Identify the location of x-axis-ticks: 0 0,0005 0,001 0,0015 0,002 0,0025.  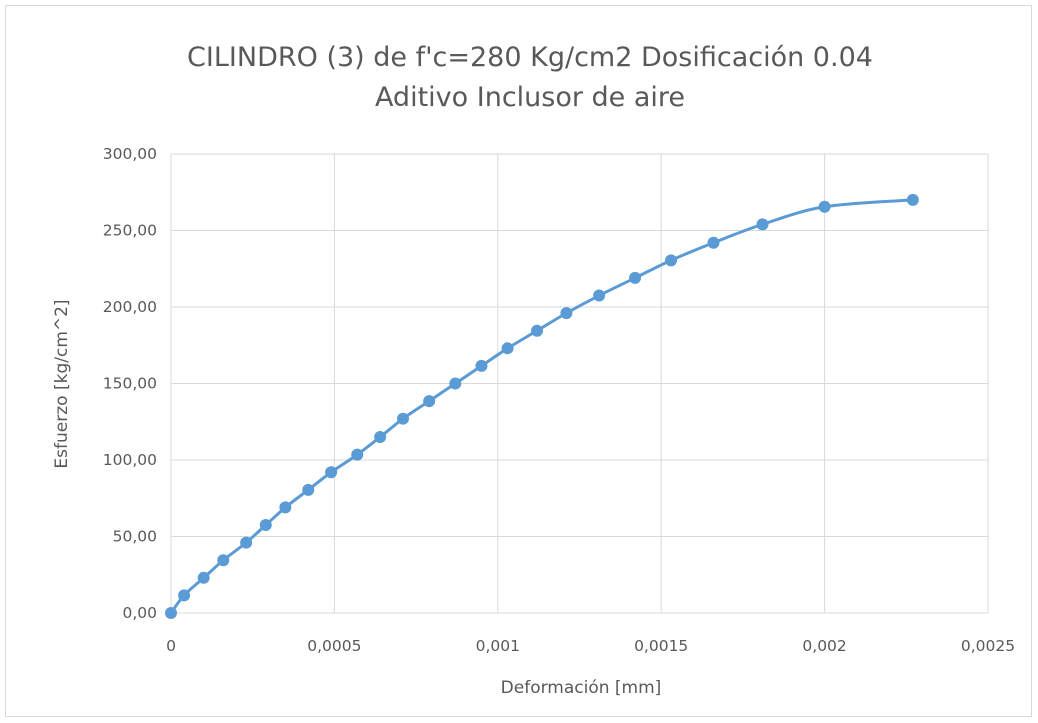
(590, 646).